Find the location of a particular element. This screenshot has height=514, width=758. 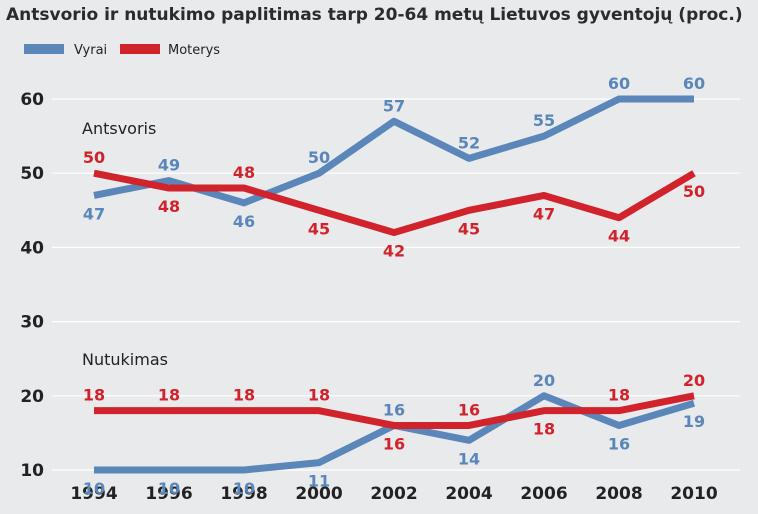

x-tick-label: 2000 is located at coordinates (318, 494).